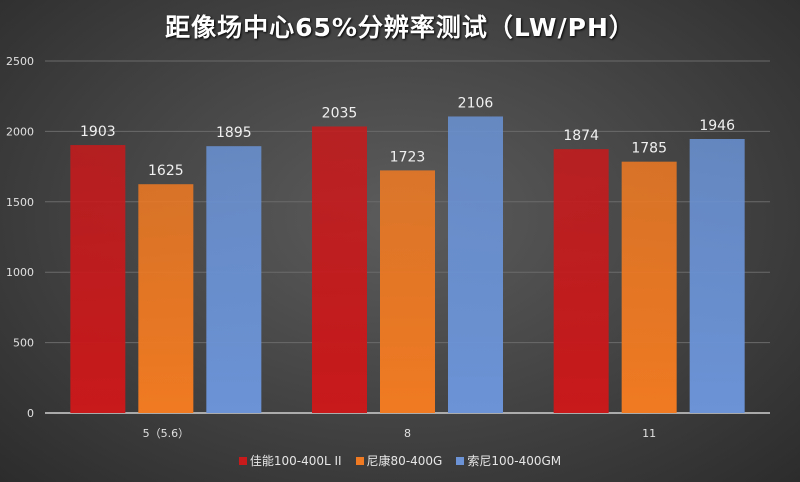  What do you see at coordinates (20, 202) in the screenshot?
I see `y-tick-label: 1500` at bounding box center [20, 202].